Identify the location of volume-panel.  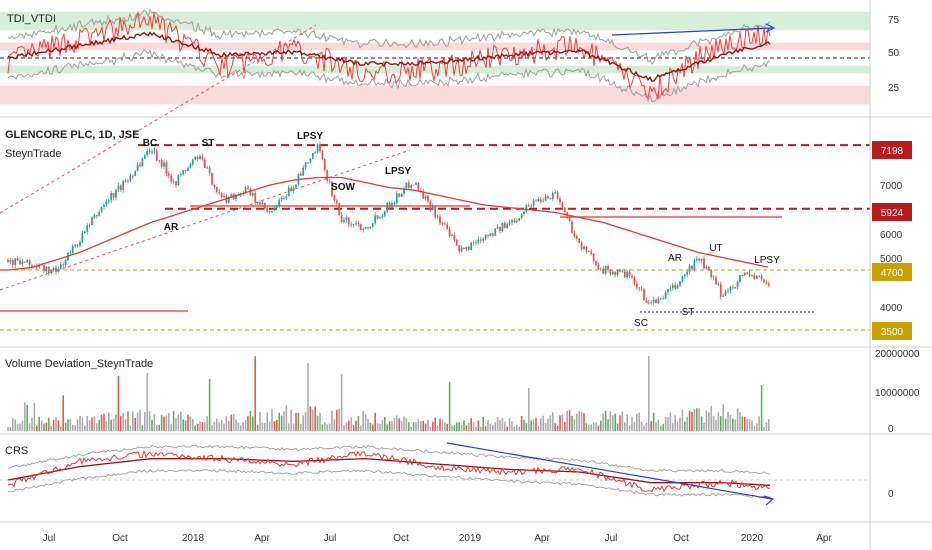
(388, 393).